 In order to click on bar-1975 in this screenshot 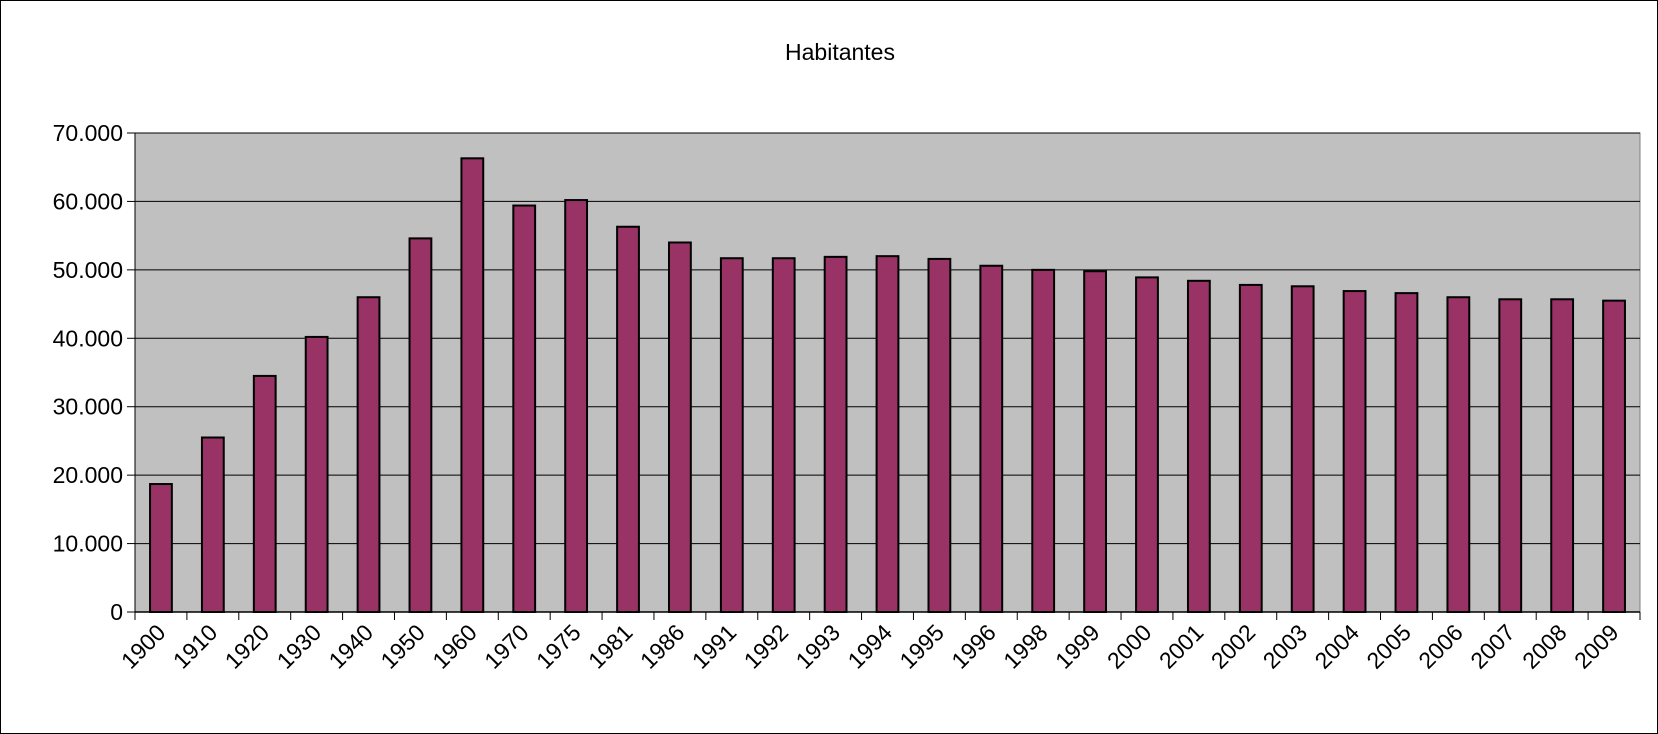, I will do `click(576, 406)`.